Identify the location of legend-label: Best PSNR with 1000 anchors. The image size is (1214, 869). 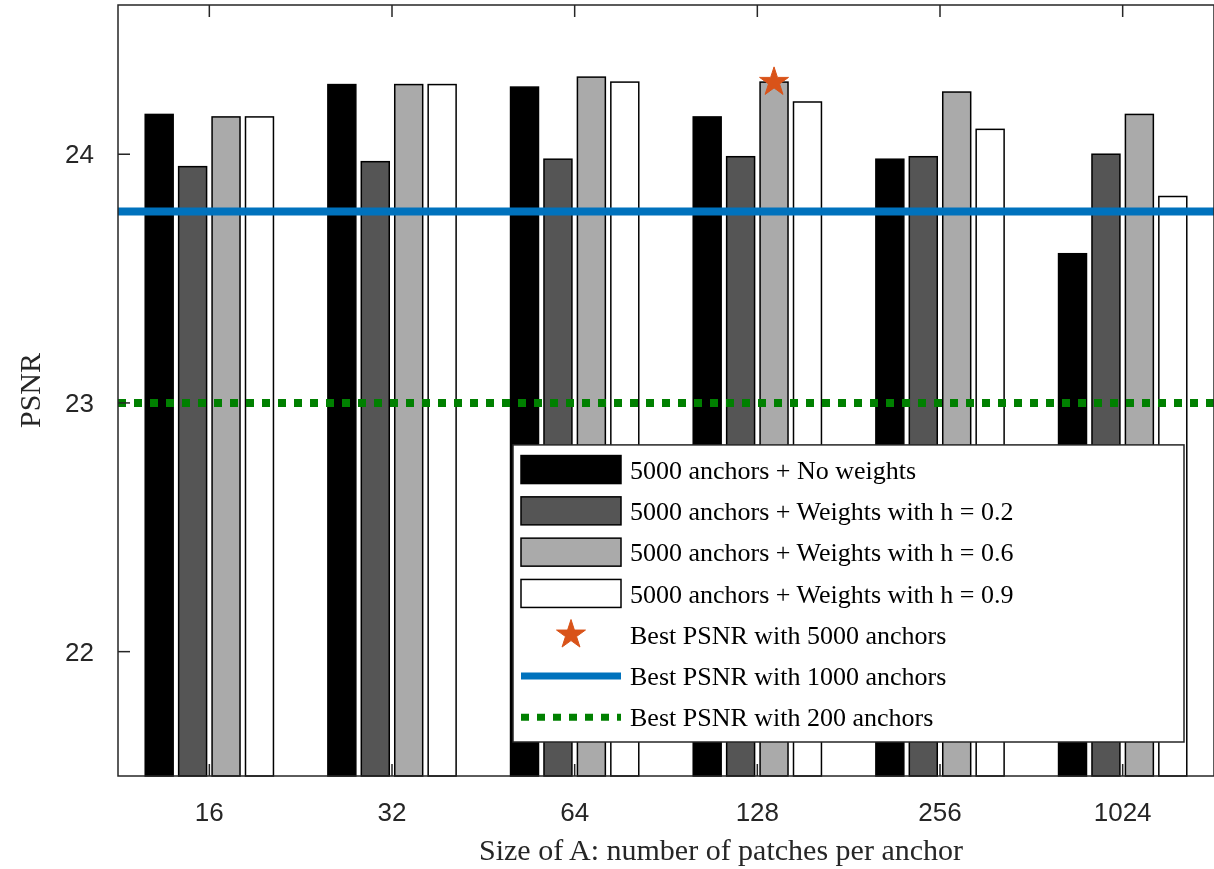
(788, 677).